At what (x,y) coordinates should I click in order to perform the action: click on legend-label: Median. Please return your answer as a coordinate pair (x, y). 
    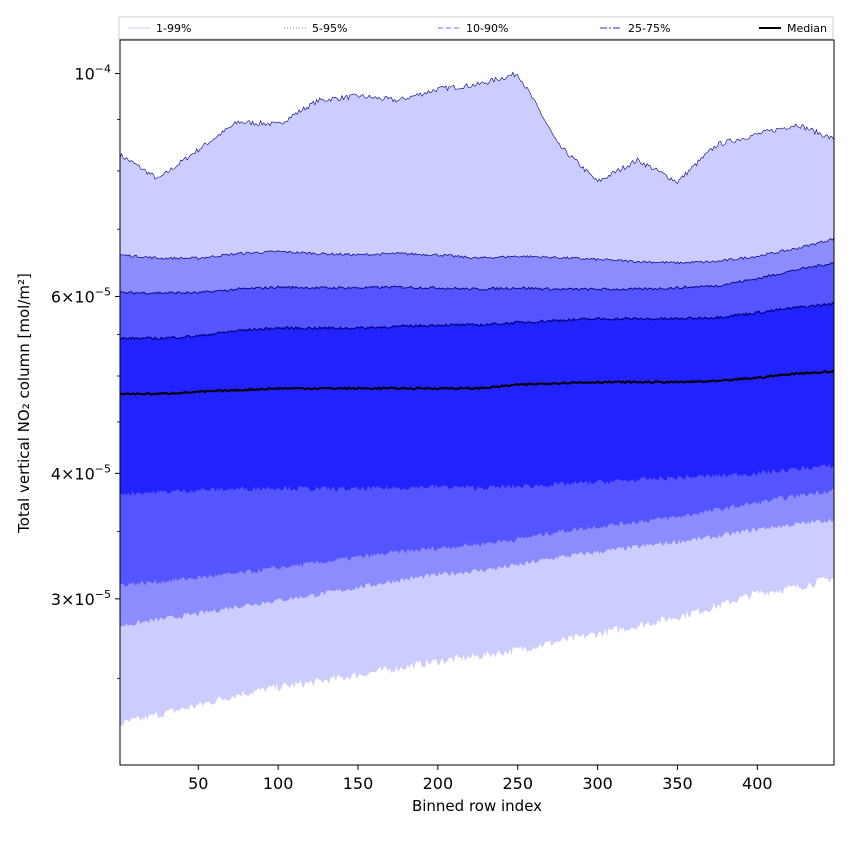
    Looking at the image, I should click on (807, 28).